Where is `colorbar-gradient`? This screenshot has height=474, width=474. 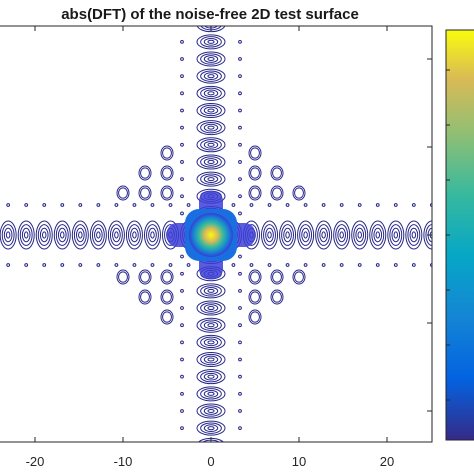
colorbar-gradient is located at coordinates (459, 235).